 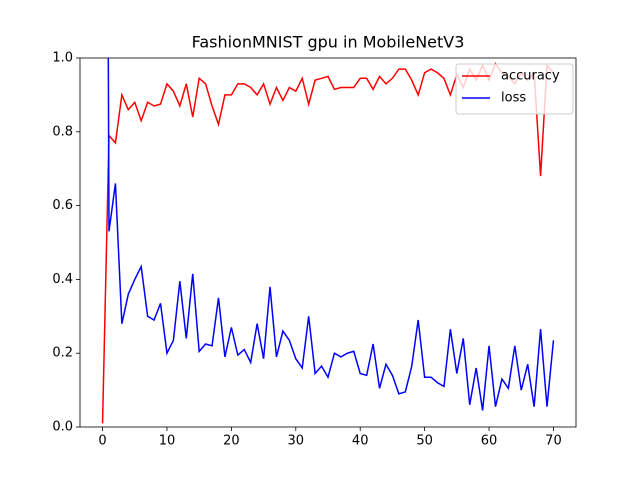 What do you see at coordinates (328, 42) in the screenshot?
I see `chart-title: FashionMNIST gpu in MobileNetV3` at bounding box center [328, 42].